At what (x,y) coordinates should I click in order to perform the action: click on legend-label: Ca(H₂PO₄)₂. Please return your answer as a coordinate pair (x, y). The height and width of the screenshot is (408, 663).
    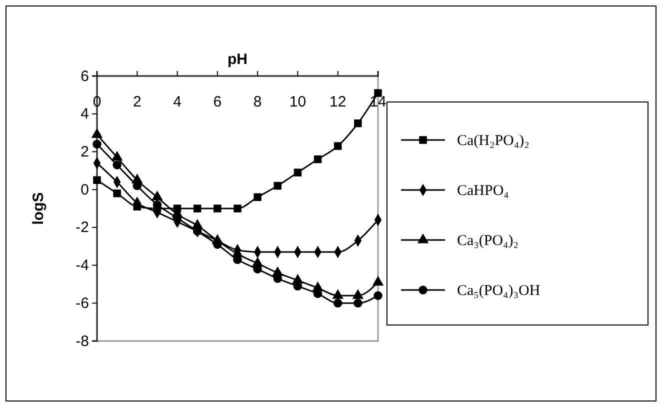
    Looking at the image, I should click on (493, 141).